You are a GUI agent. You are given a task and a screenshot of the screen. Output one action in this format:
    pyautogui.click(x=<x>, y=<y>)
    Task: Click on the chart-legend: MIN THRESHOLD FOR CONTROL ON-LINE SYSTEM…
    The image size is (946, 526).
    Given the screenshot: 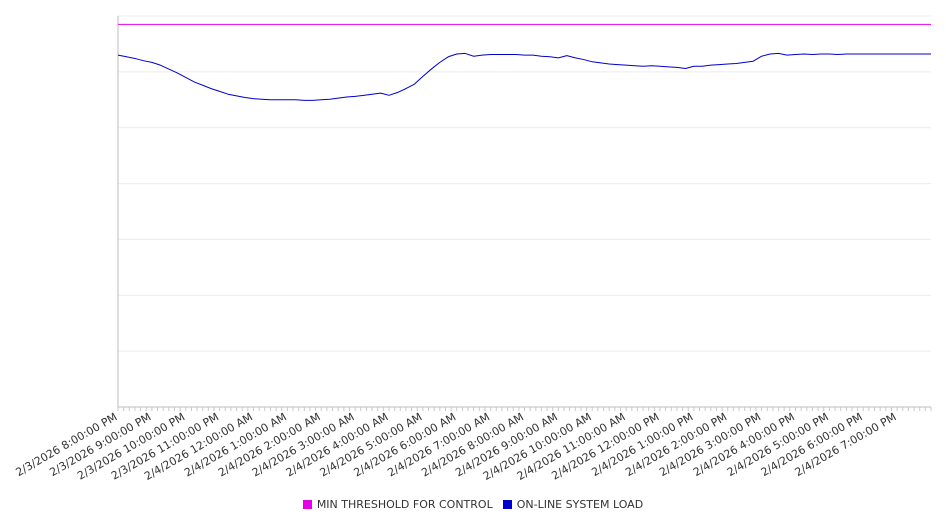 What is the action you would take?
    pyautogui.click(x=473, y=504)
    